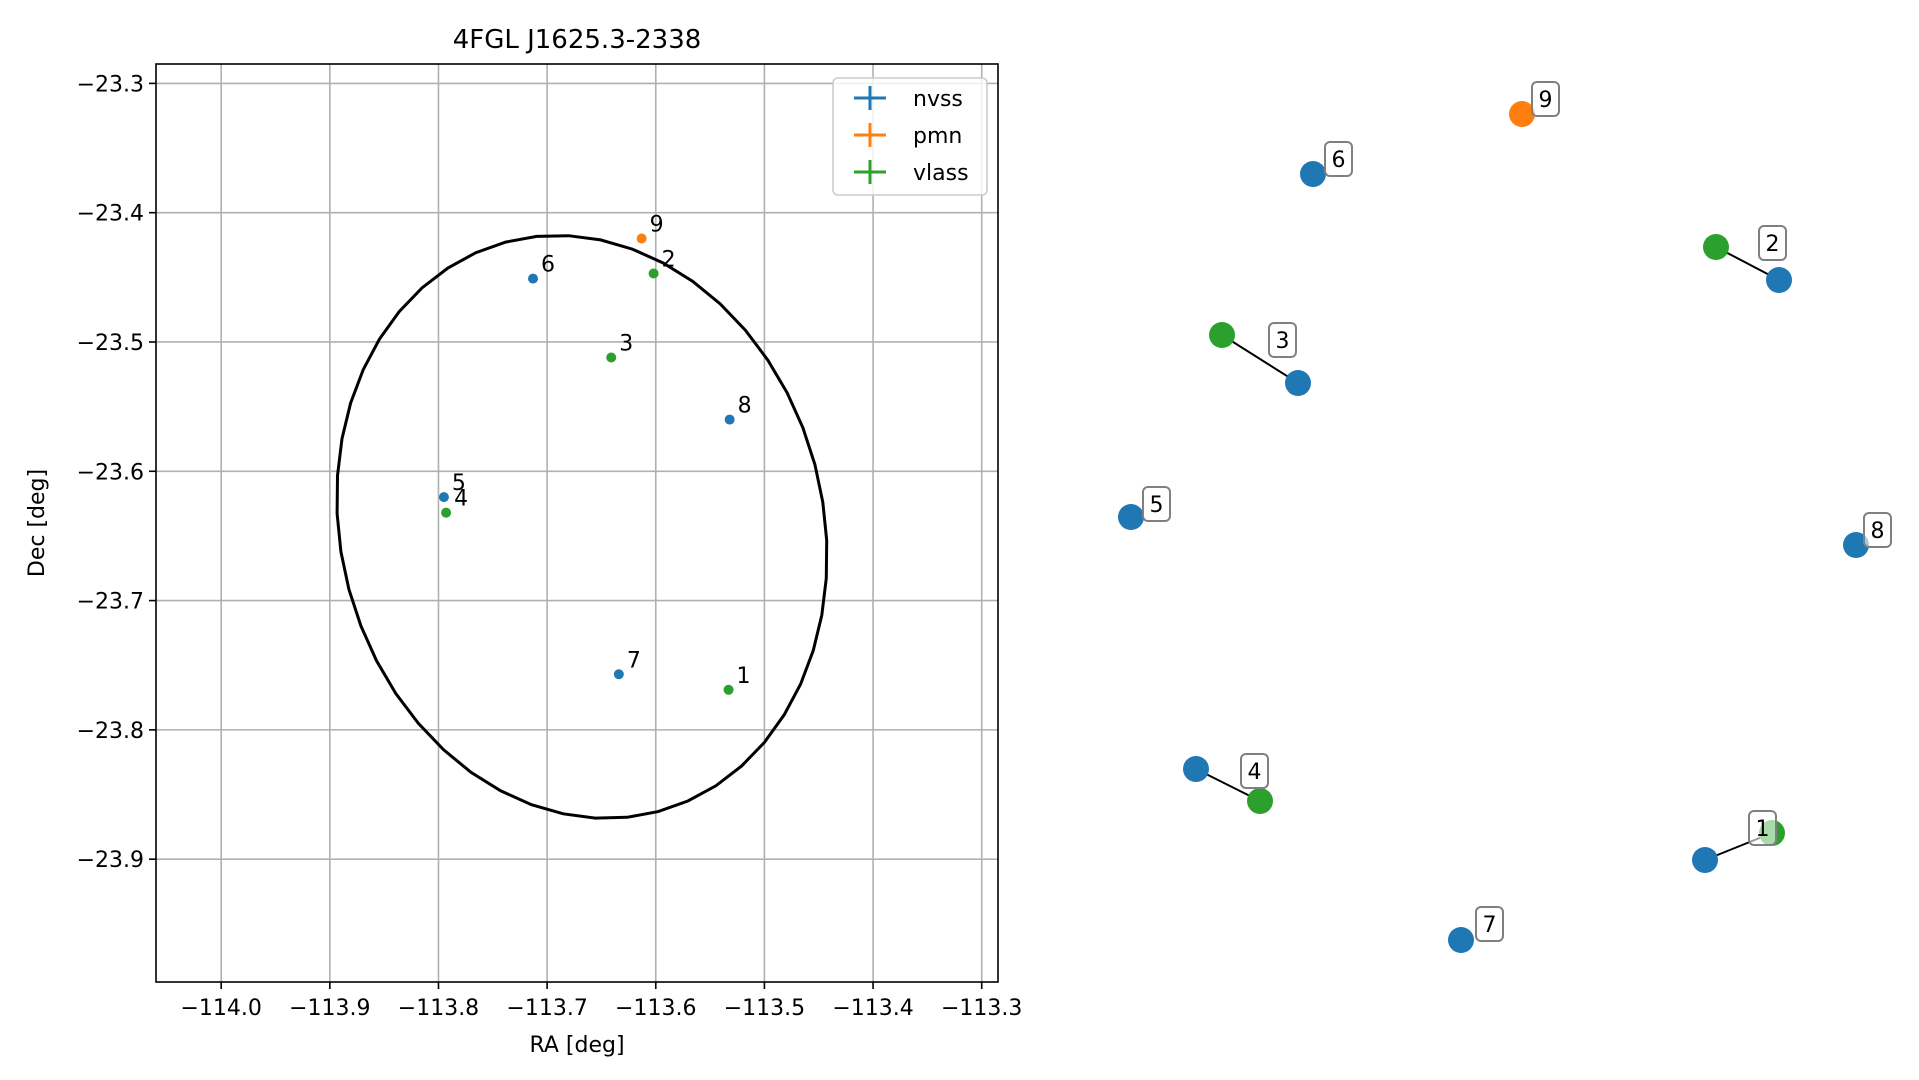 This screenshot has width=1919, height=1080. I want to click on x-tick-label: −114.0, so click(220, 1008).